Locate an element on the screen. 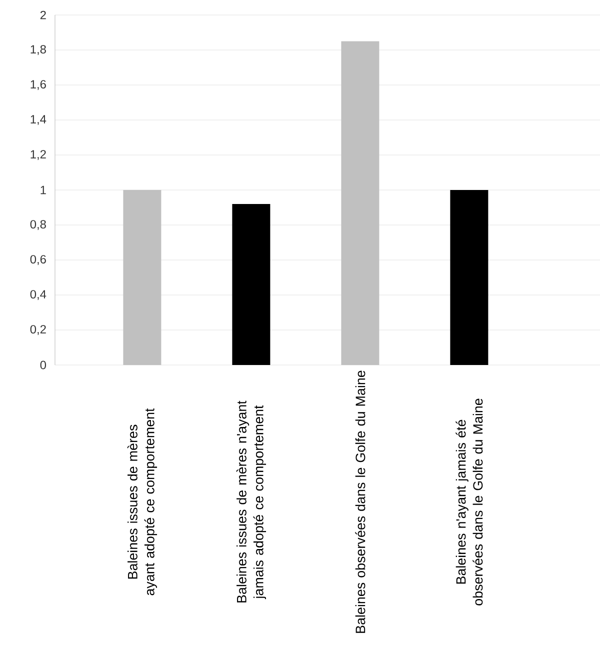 Image resolution: width=600 pixels, height=662 pixels. y-tick-label: 0,4 is located at coordinates (38, 295).